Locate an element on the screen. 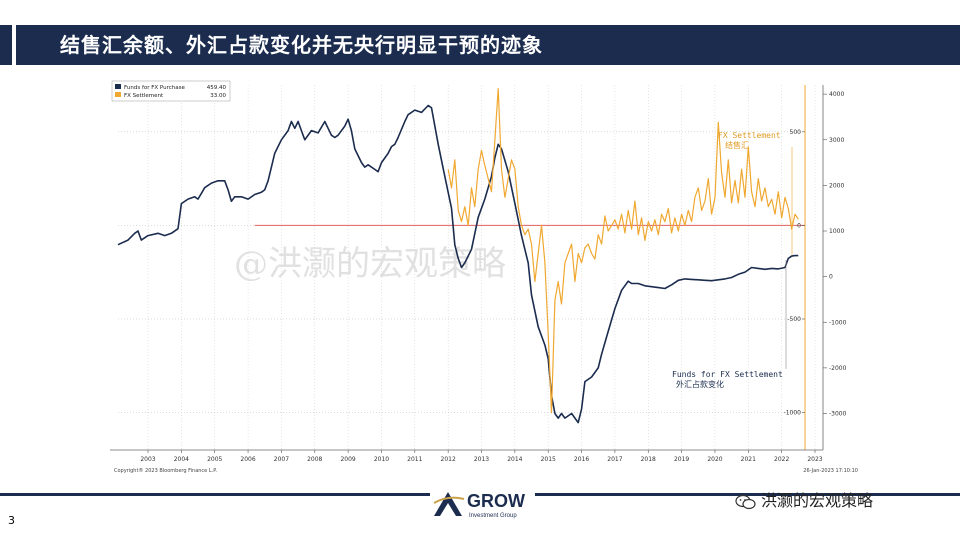  right-axis: 4000 3000 2000 1000 0 -1000 -2000 -3000 is located at coordinates (834, 267).